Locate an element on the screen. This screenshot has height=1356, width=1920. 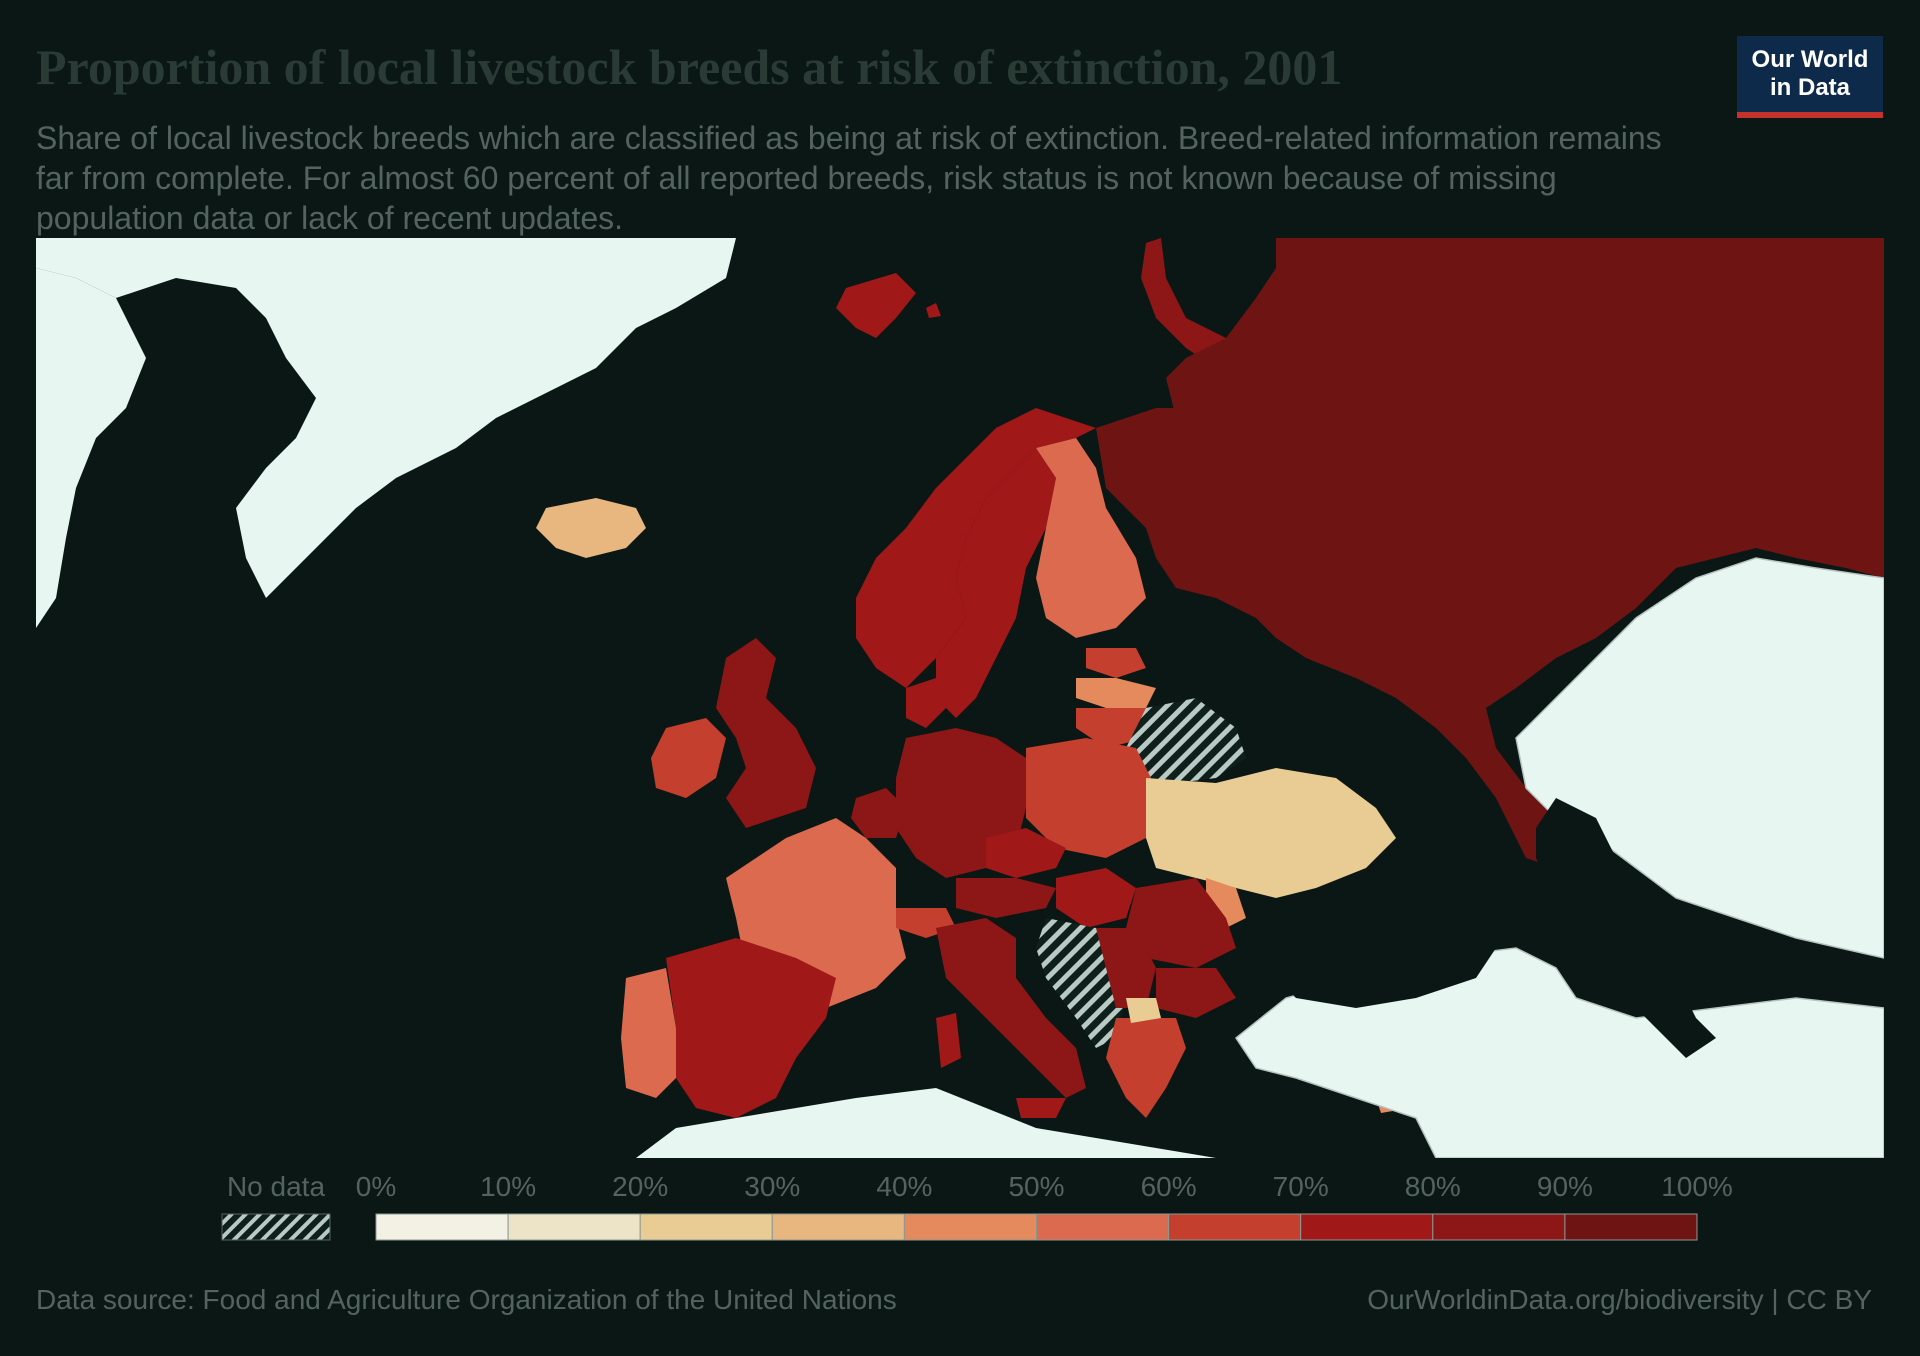
legend-tick-10: 100% is located at coordinates (1697, 1186).